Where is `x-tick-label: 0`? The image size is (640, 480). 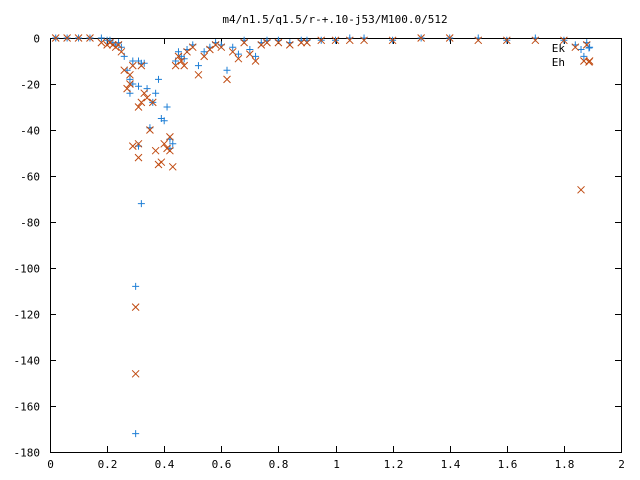 x-tick-label: 0 is located at coordinates (50, 464).